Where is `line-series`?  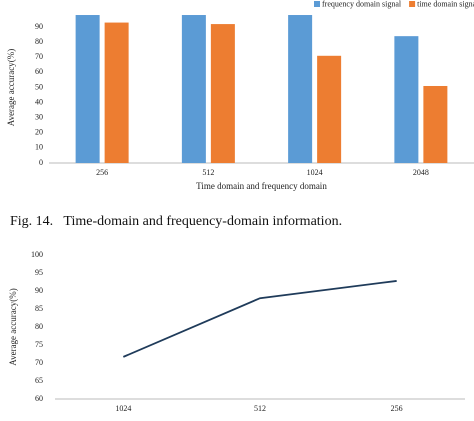 line-series is located at coordinates (259, 319).